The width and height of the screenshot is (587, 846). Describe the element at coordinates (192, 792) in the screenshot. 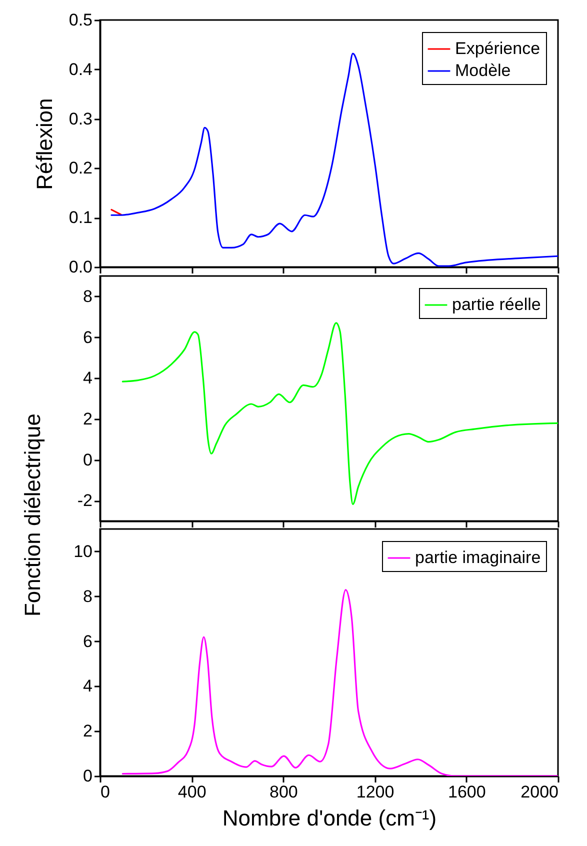

I see `x-tick-label: 400` at that location.